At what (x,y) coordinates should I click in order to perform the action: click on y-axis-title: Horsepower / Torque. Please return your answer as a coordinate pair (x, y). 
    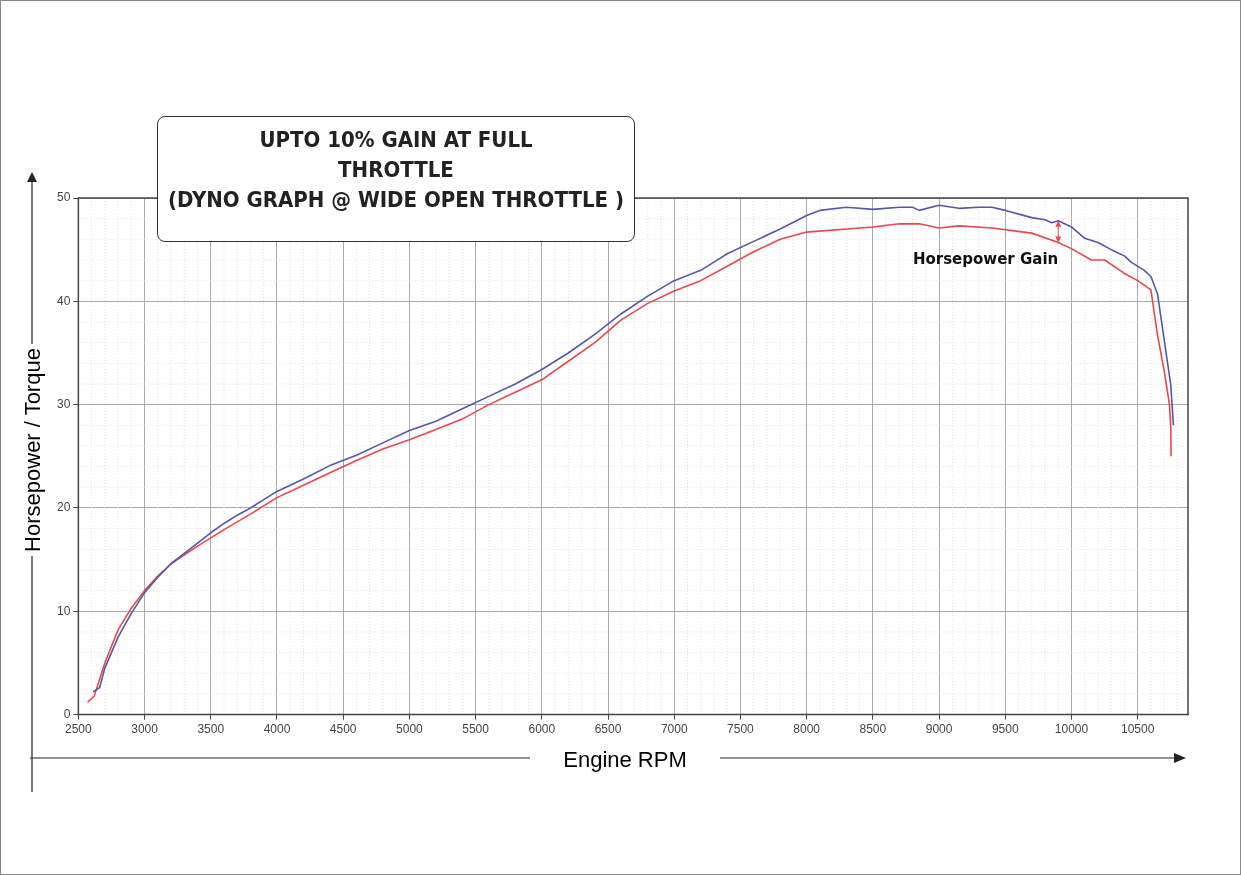
    Looking at the image, I should click on (33, 450).